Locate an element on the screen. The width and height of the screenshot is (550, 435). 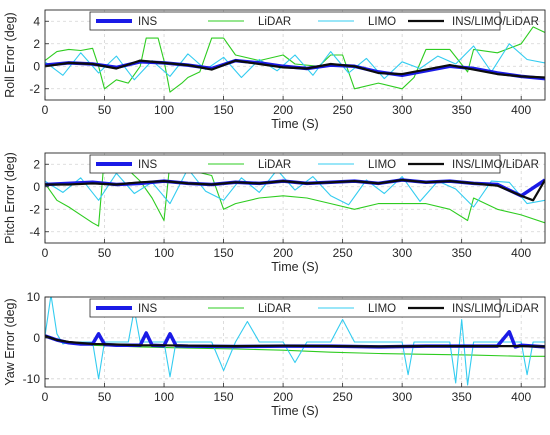
y-axis-label: Roll Error (deg) is located at coordinates (10, 54).